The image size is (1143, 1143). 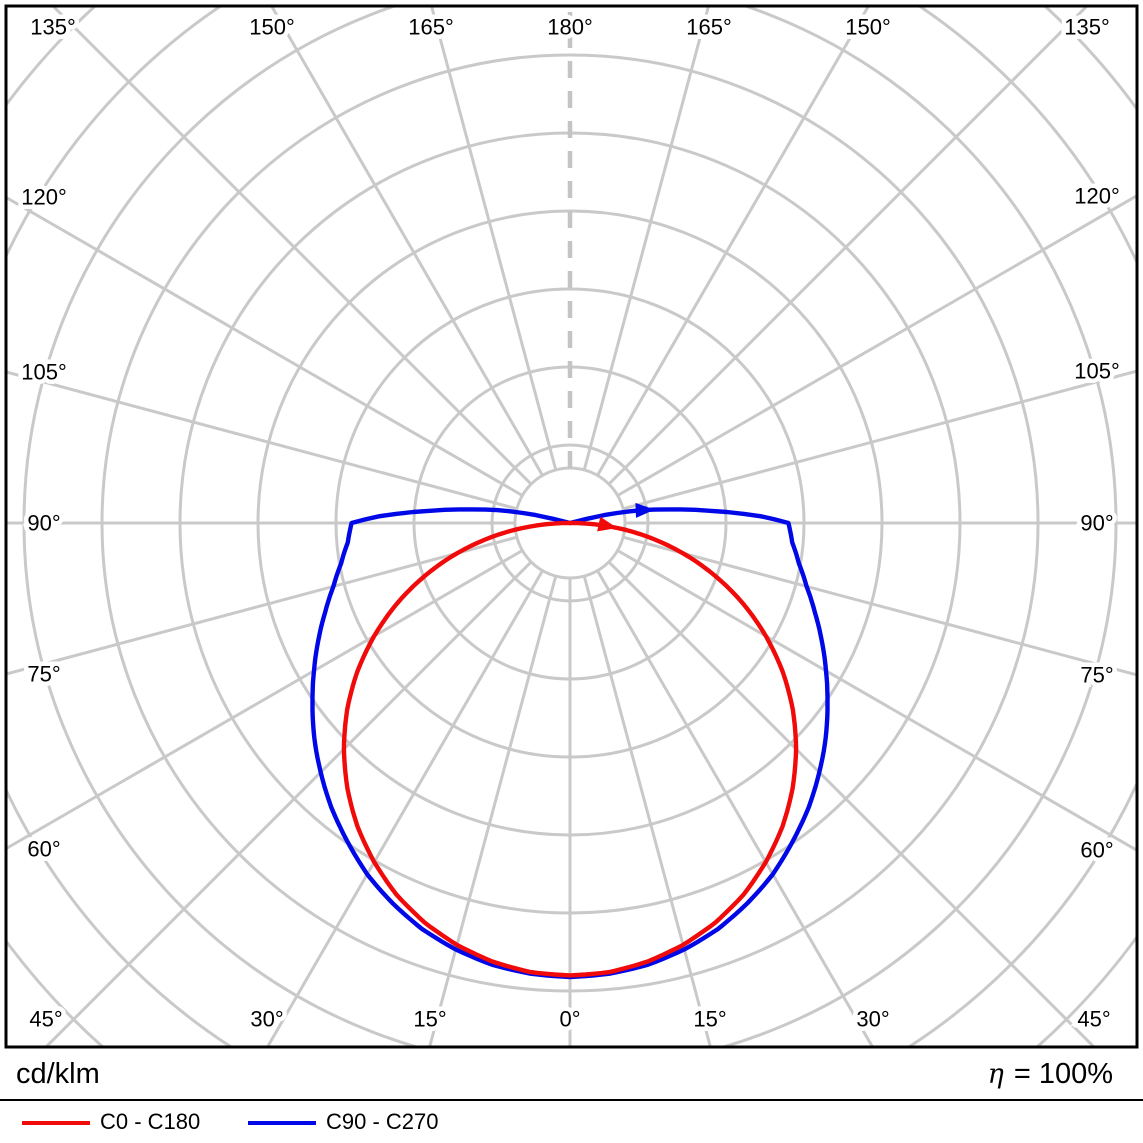 I want to click on efficiency-label: η = 100%, so click(x=1050, y=1074).